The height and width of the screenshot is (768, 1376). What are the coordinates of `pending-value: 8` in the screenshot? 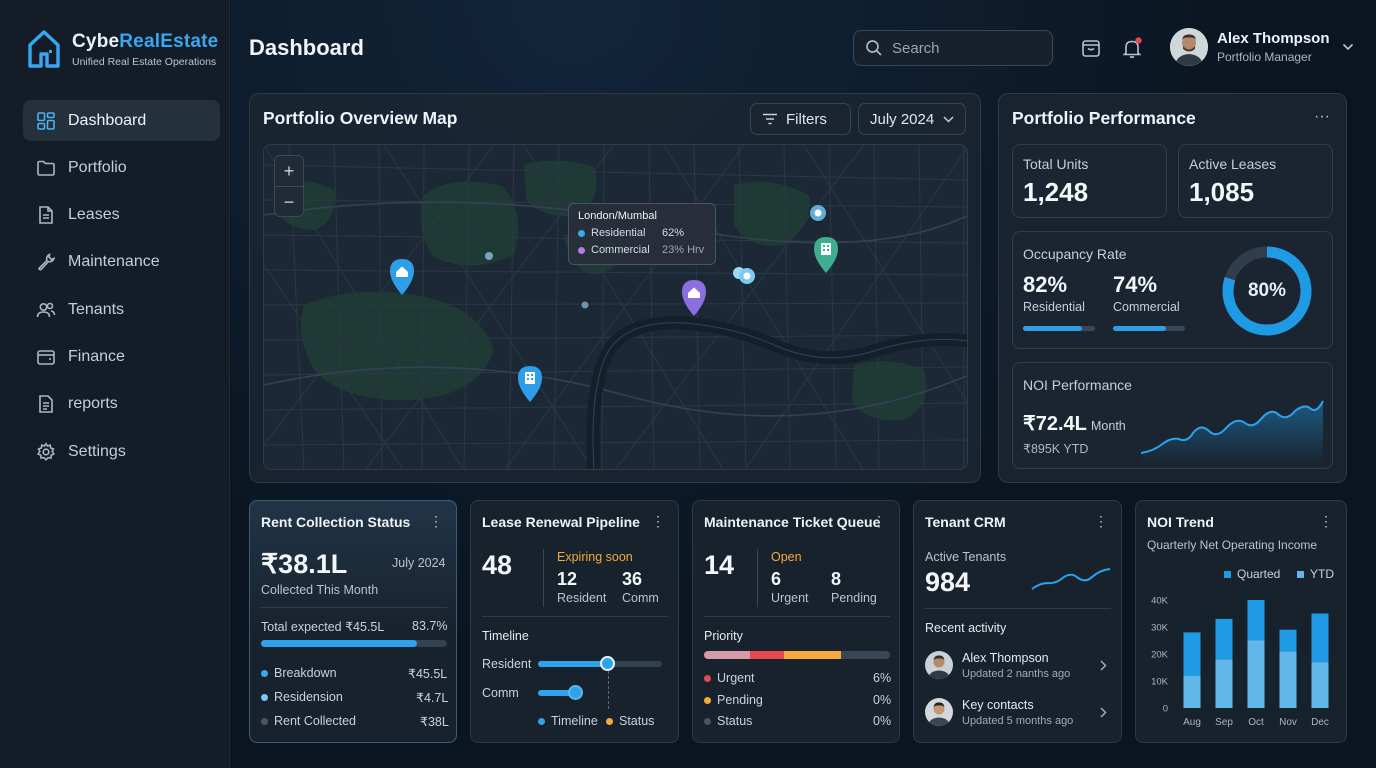 It's located at (836, 579).